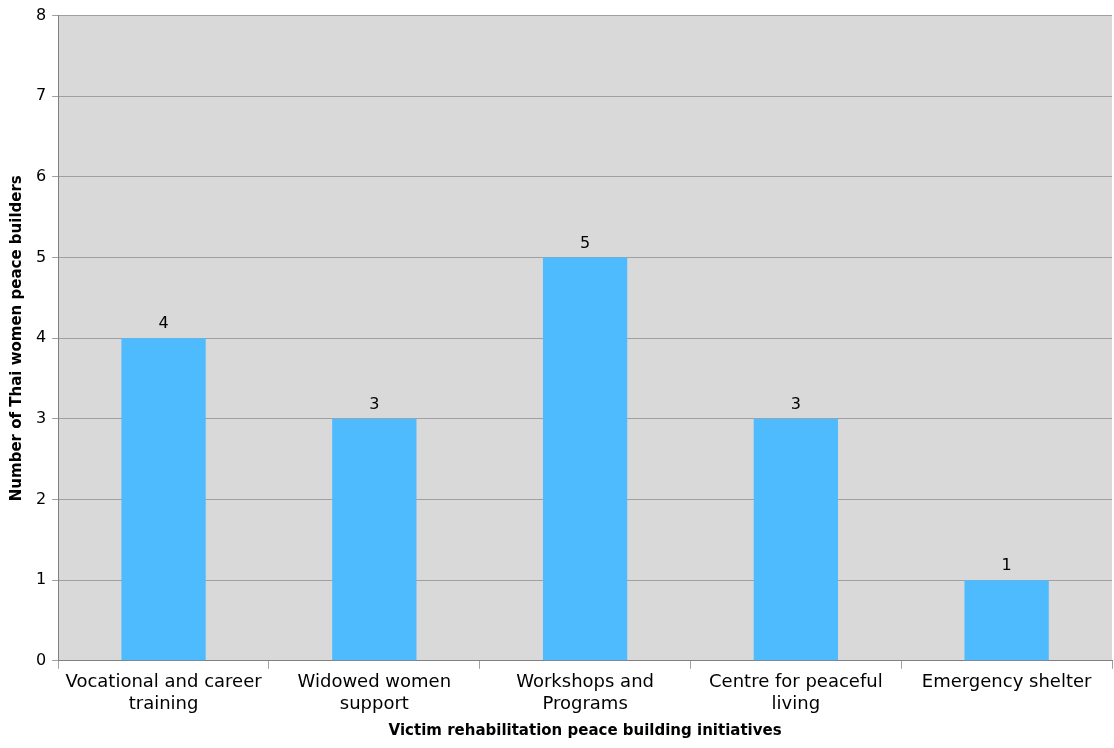 The height and width of the screenshot is (748, 1114). Describe the element at coordinates (15, 338) in the screenshot. I see `y-axis-title: Number of Thai women peace builders` at that location.